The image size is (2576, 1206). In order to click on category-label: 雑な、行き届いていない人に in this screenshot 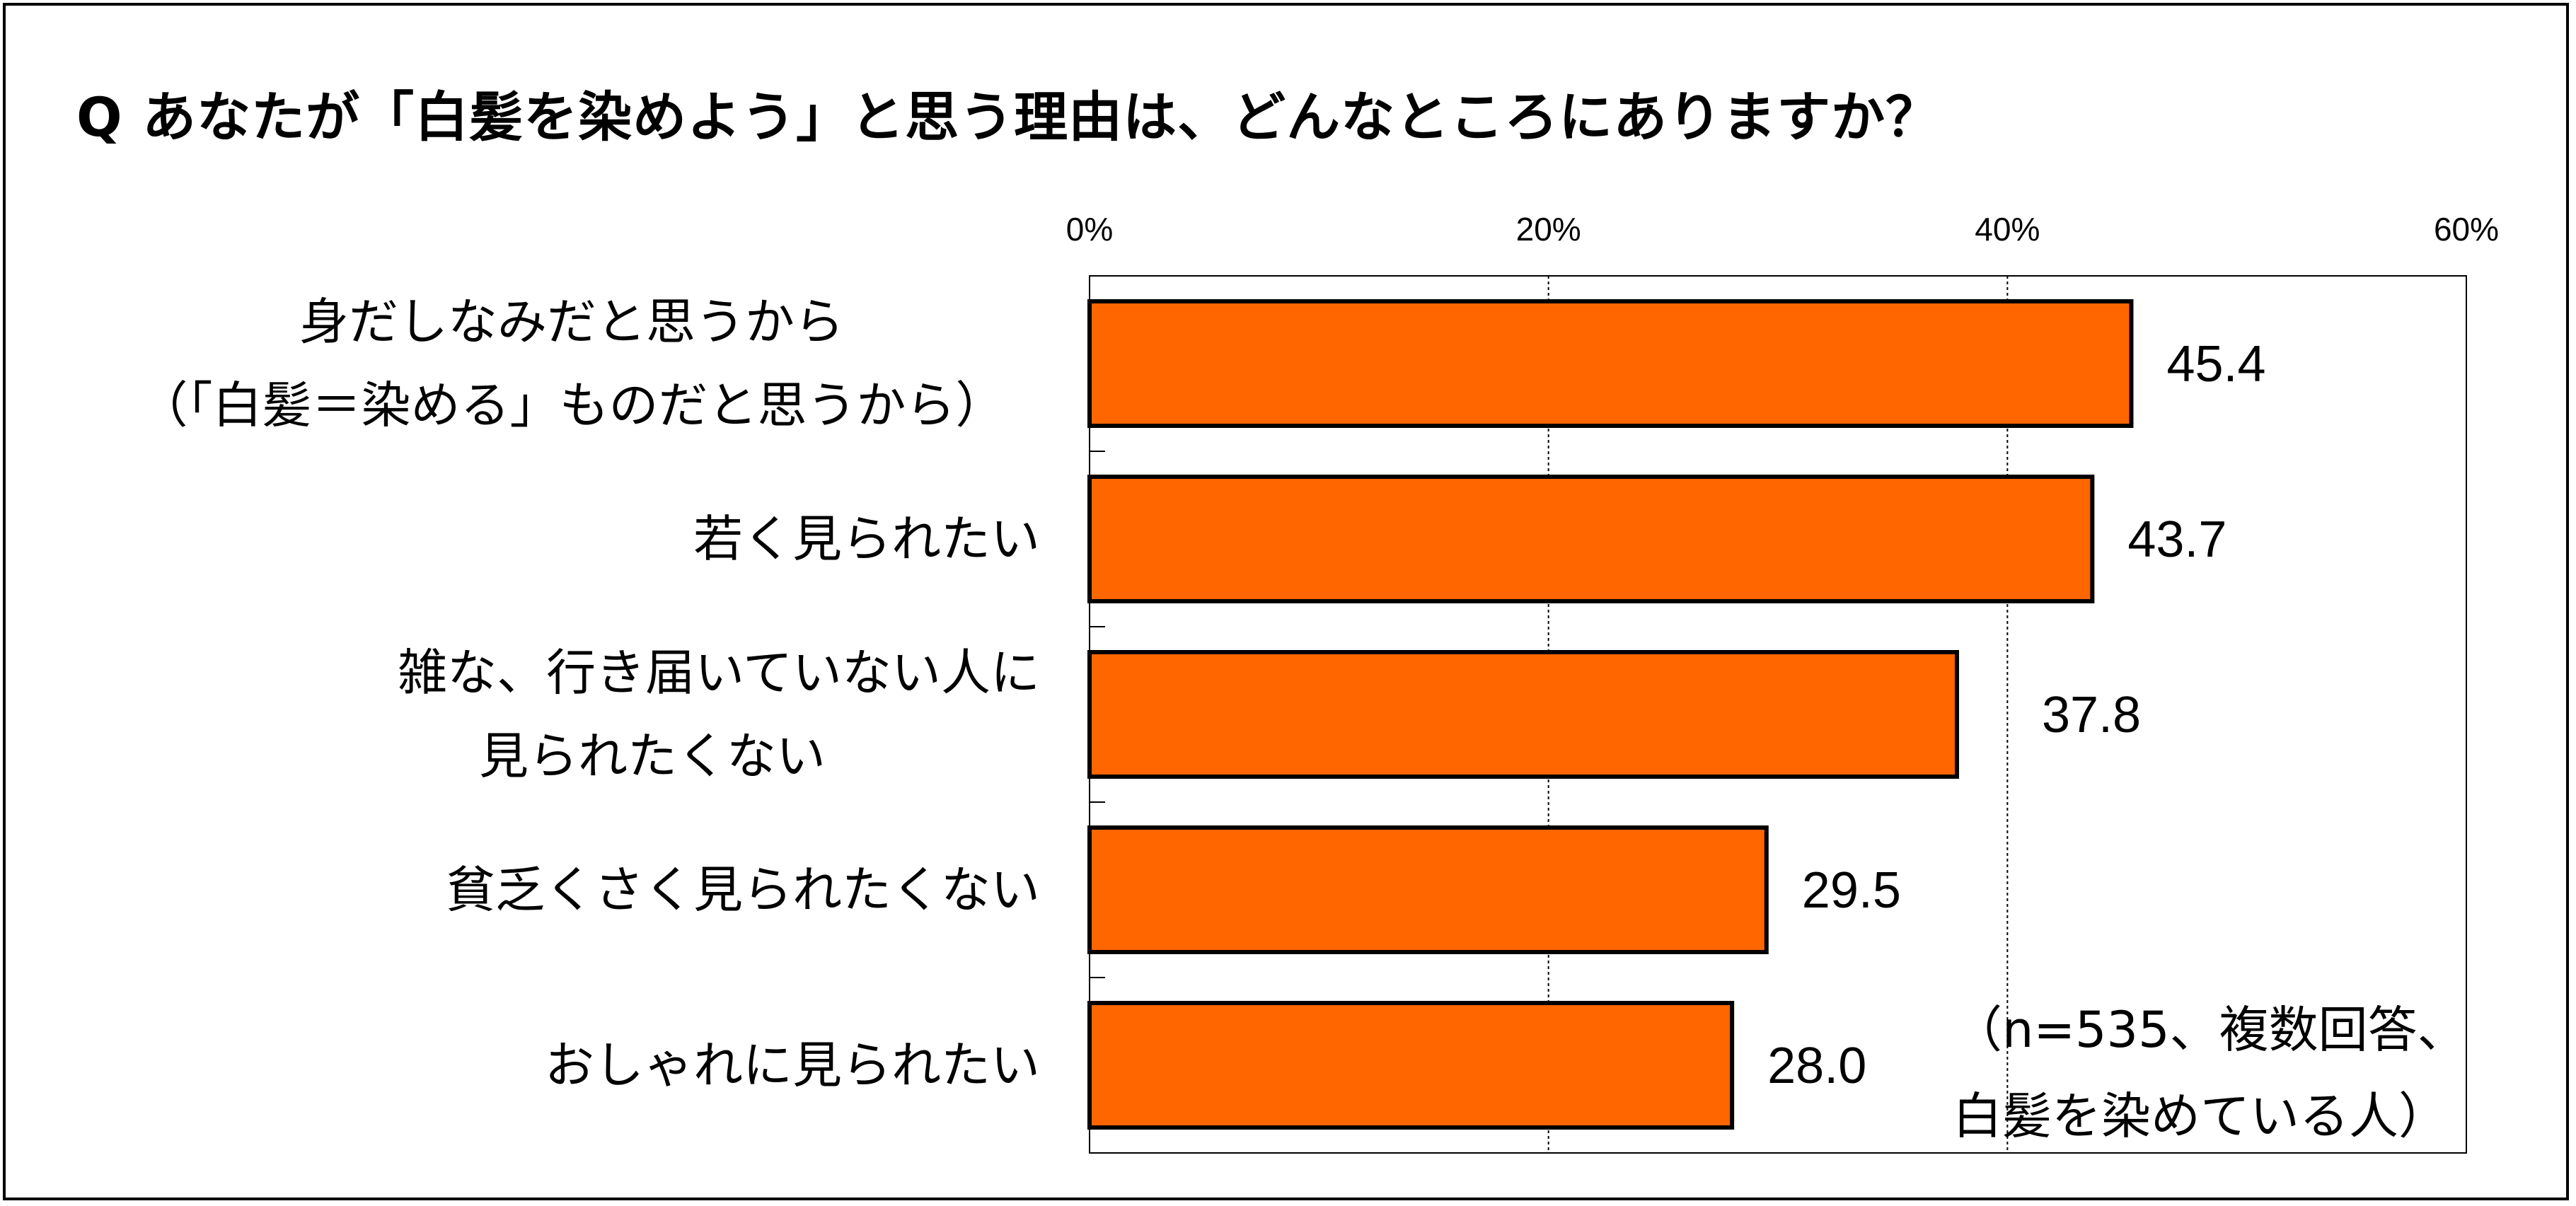, I will do `click(719, 673)`.